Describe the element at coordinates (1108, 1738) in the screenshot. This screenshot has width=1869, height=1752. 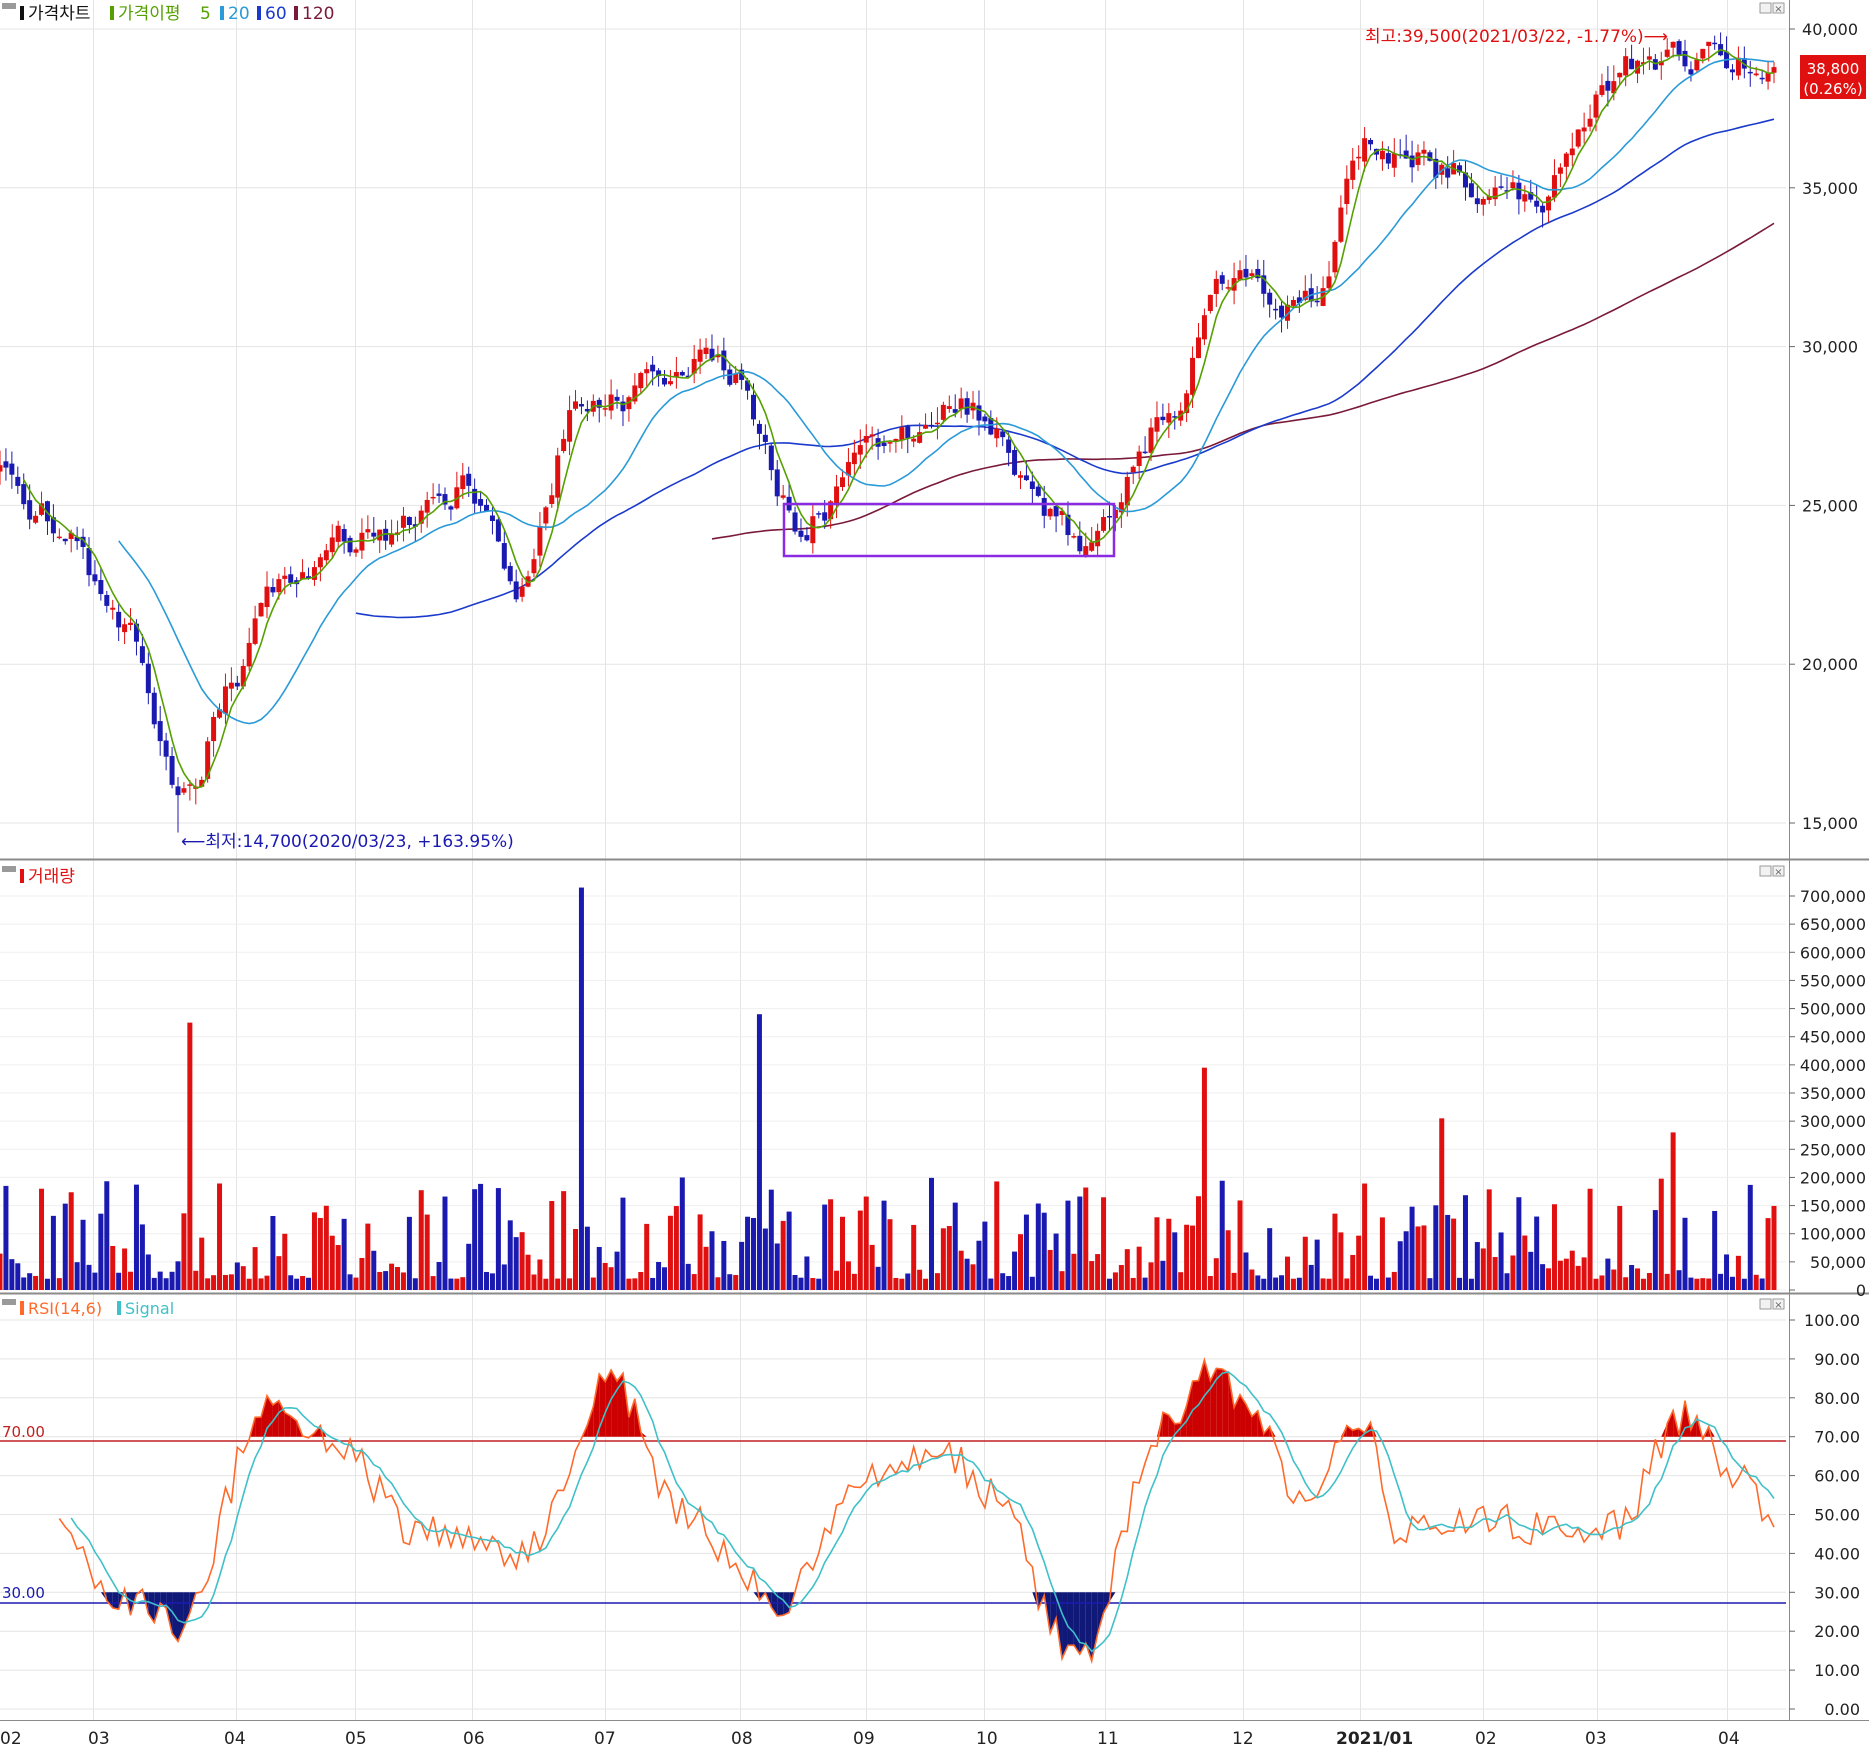
I see `x-tick-label: 11` at that location.